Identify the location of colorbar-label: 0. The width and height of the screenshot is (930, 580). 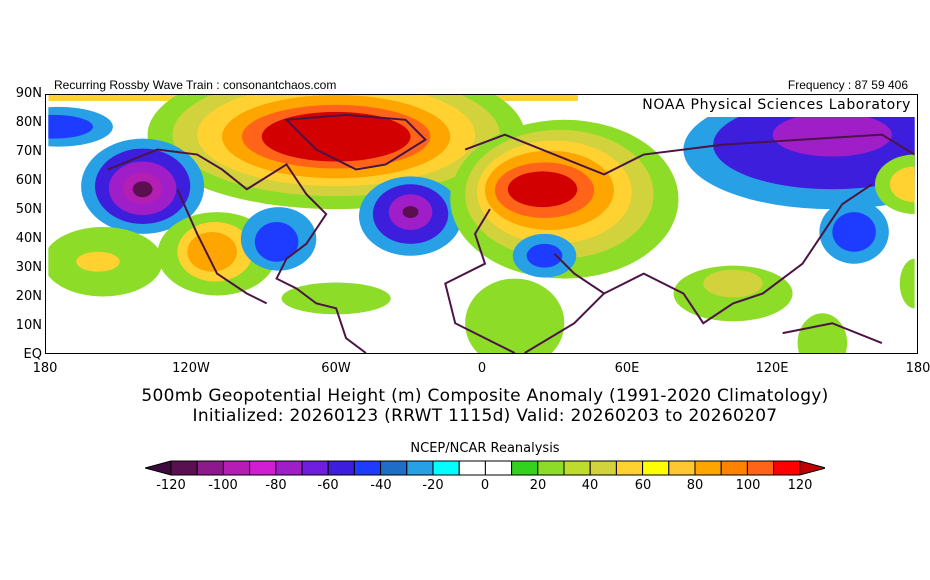
(485, 485).